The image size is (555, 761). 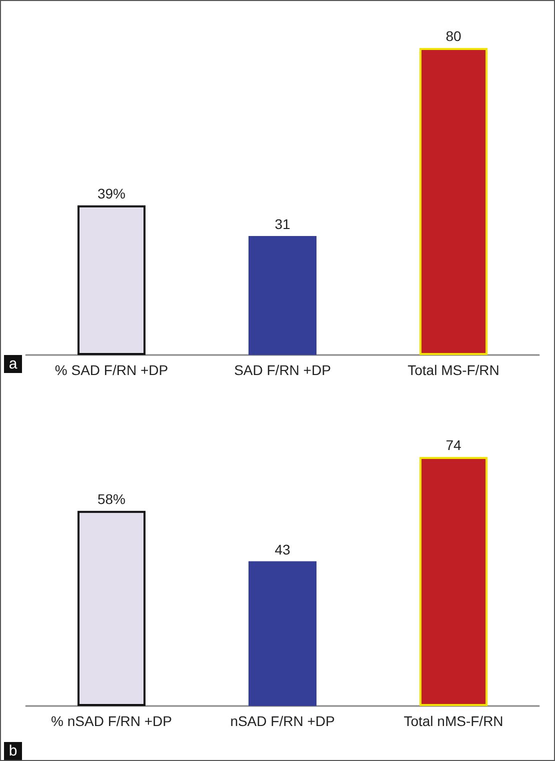 I want to click on x-tick-label: Total MS-F/RN, so click(x=454, y=370).